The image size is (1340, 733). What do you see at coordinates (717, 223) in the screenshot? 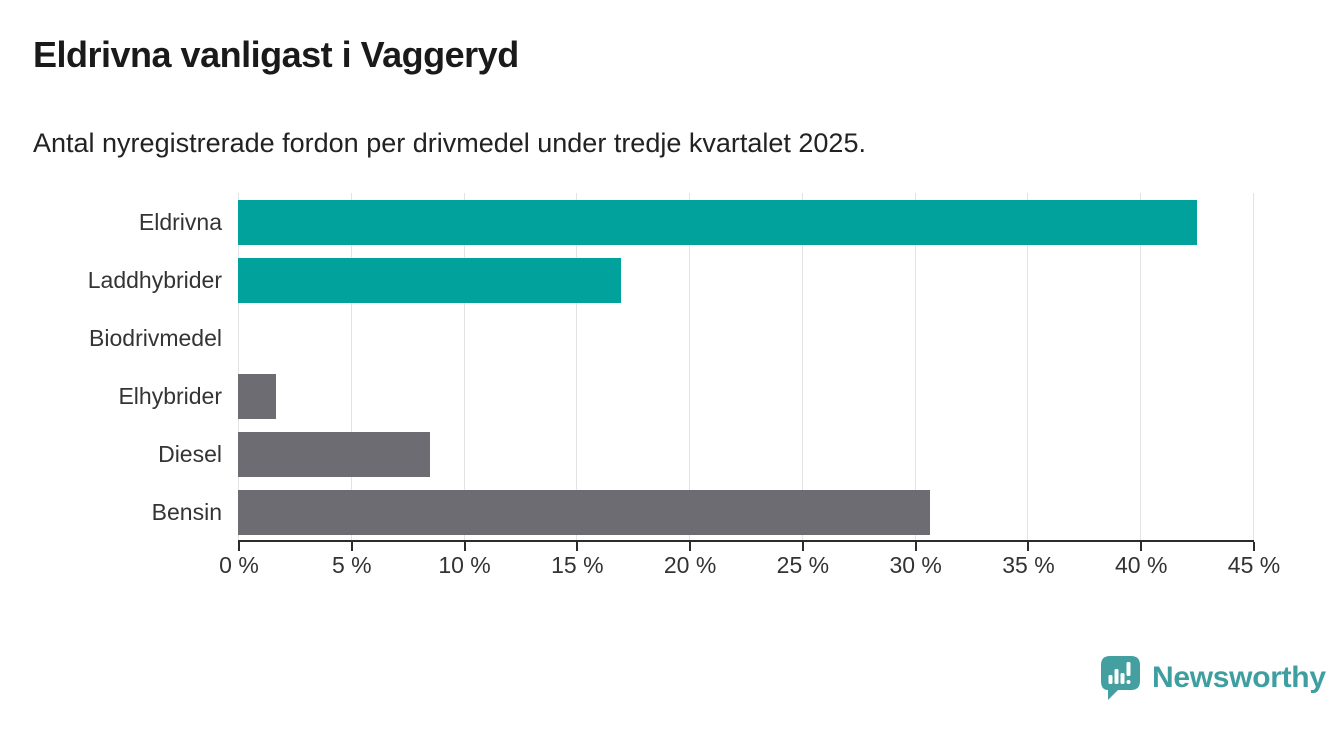
I see `bar-eldrivna` at bounding box center [717, 223].